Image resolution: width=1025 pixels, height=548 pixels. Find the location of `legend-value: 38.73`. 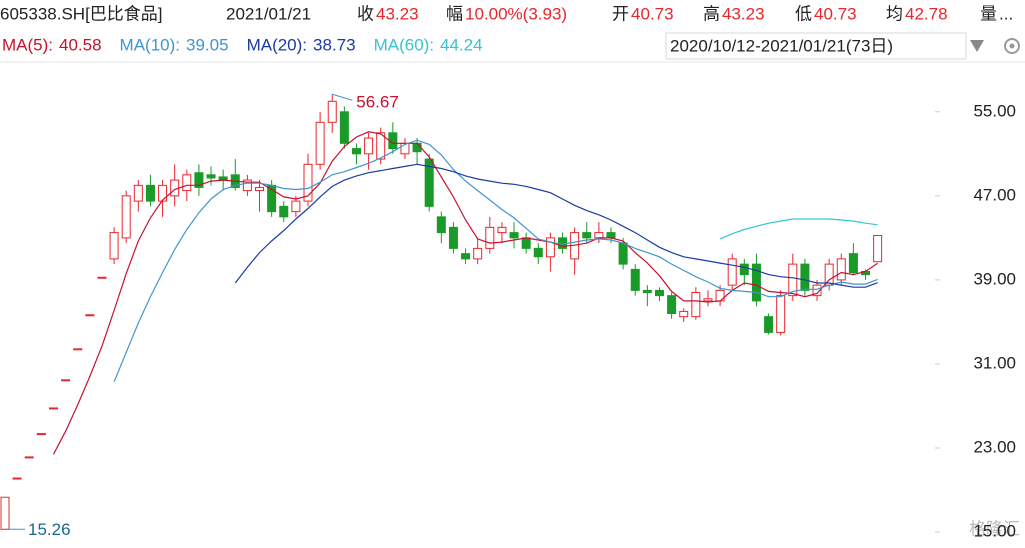

legend-value: 38.73 is located at coordinates (334, 44).